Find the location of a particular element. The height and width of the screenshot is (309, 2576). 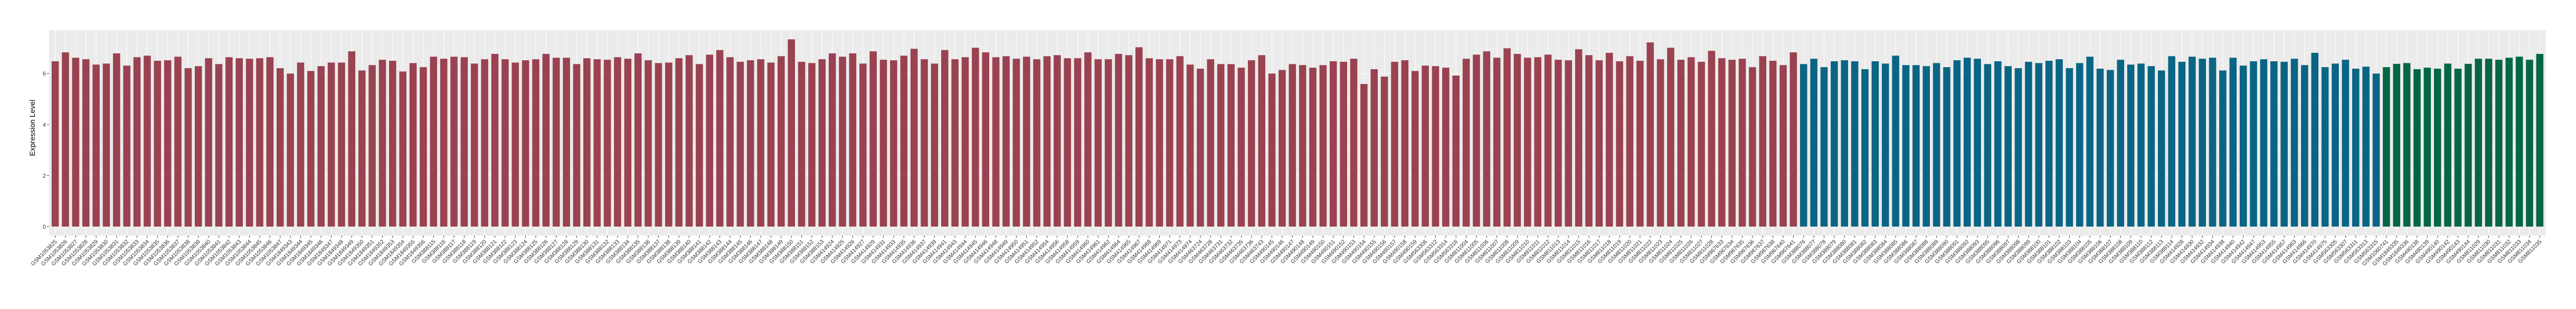

bar-GSM414974 is located at coordinates (1190, 145).